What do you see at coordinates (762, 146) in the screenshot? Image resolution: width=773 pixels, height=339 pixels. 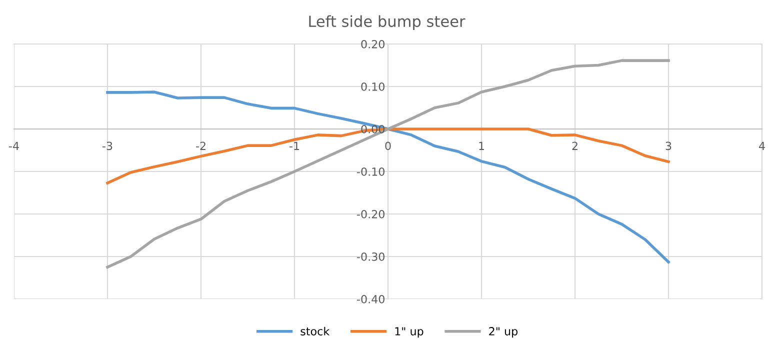 I see `x-tick-label: 4` at bounding box center [762, 146].